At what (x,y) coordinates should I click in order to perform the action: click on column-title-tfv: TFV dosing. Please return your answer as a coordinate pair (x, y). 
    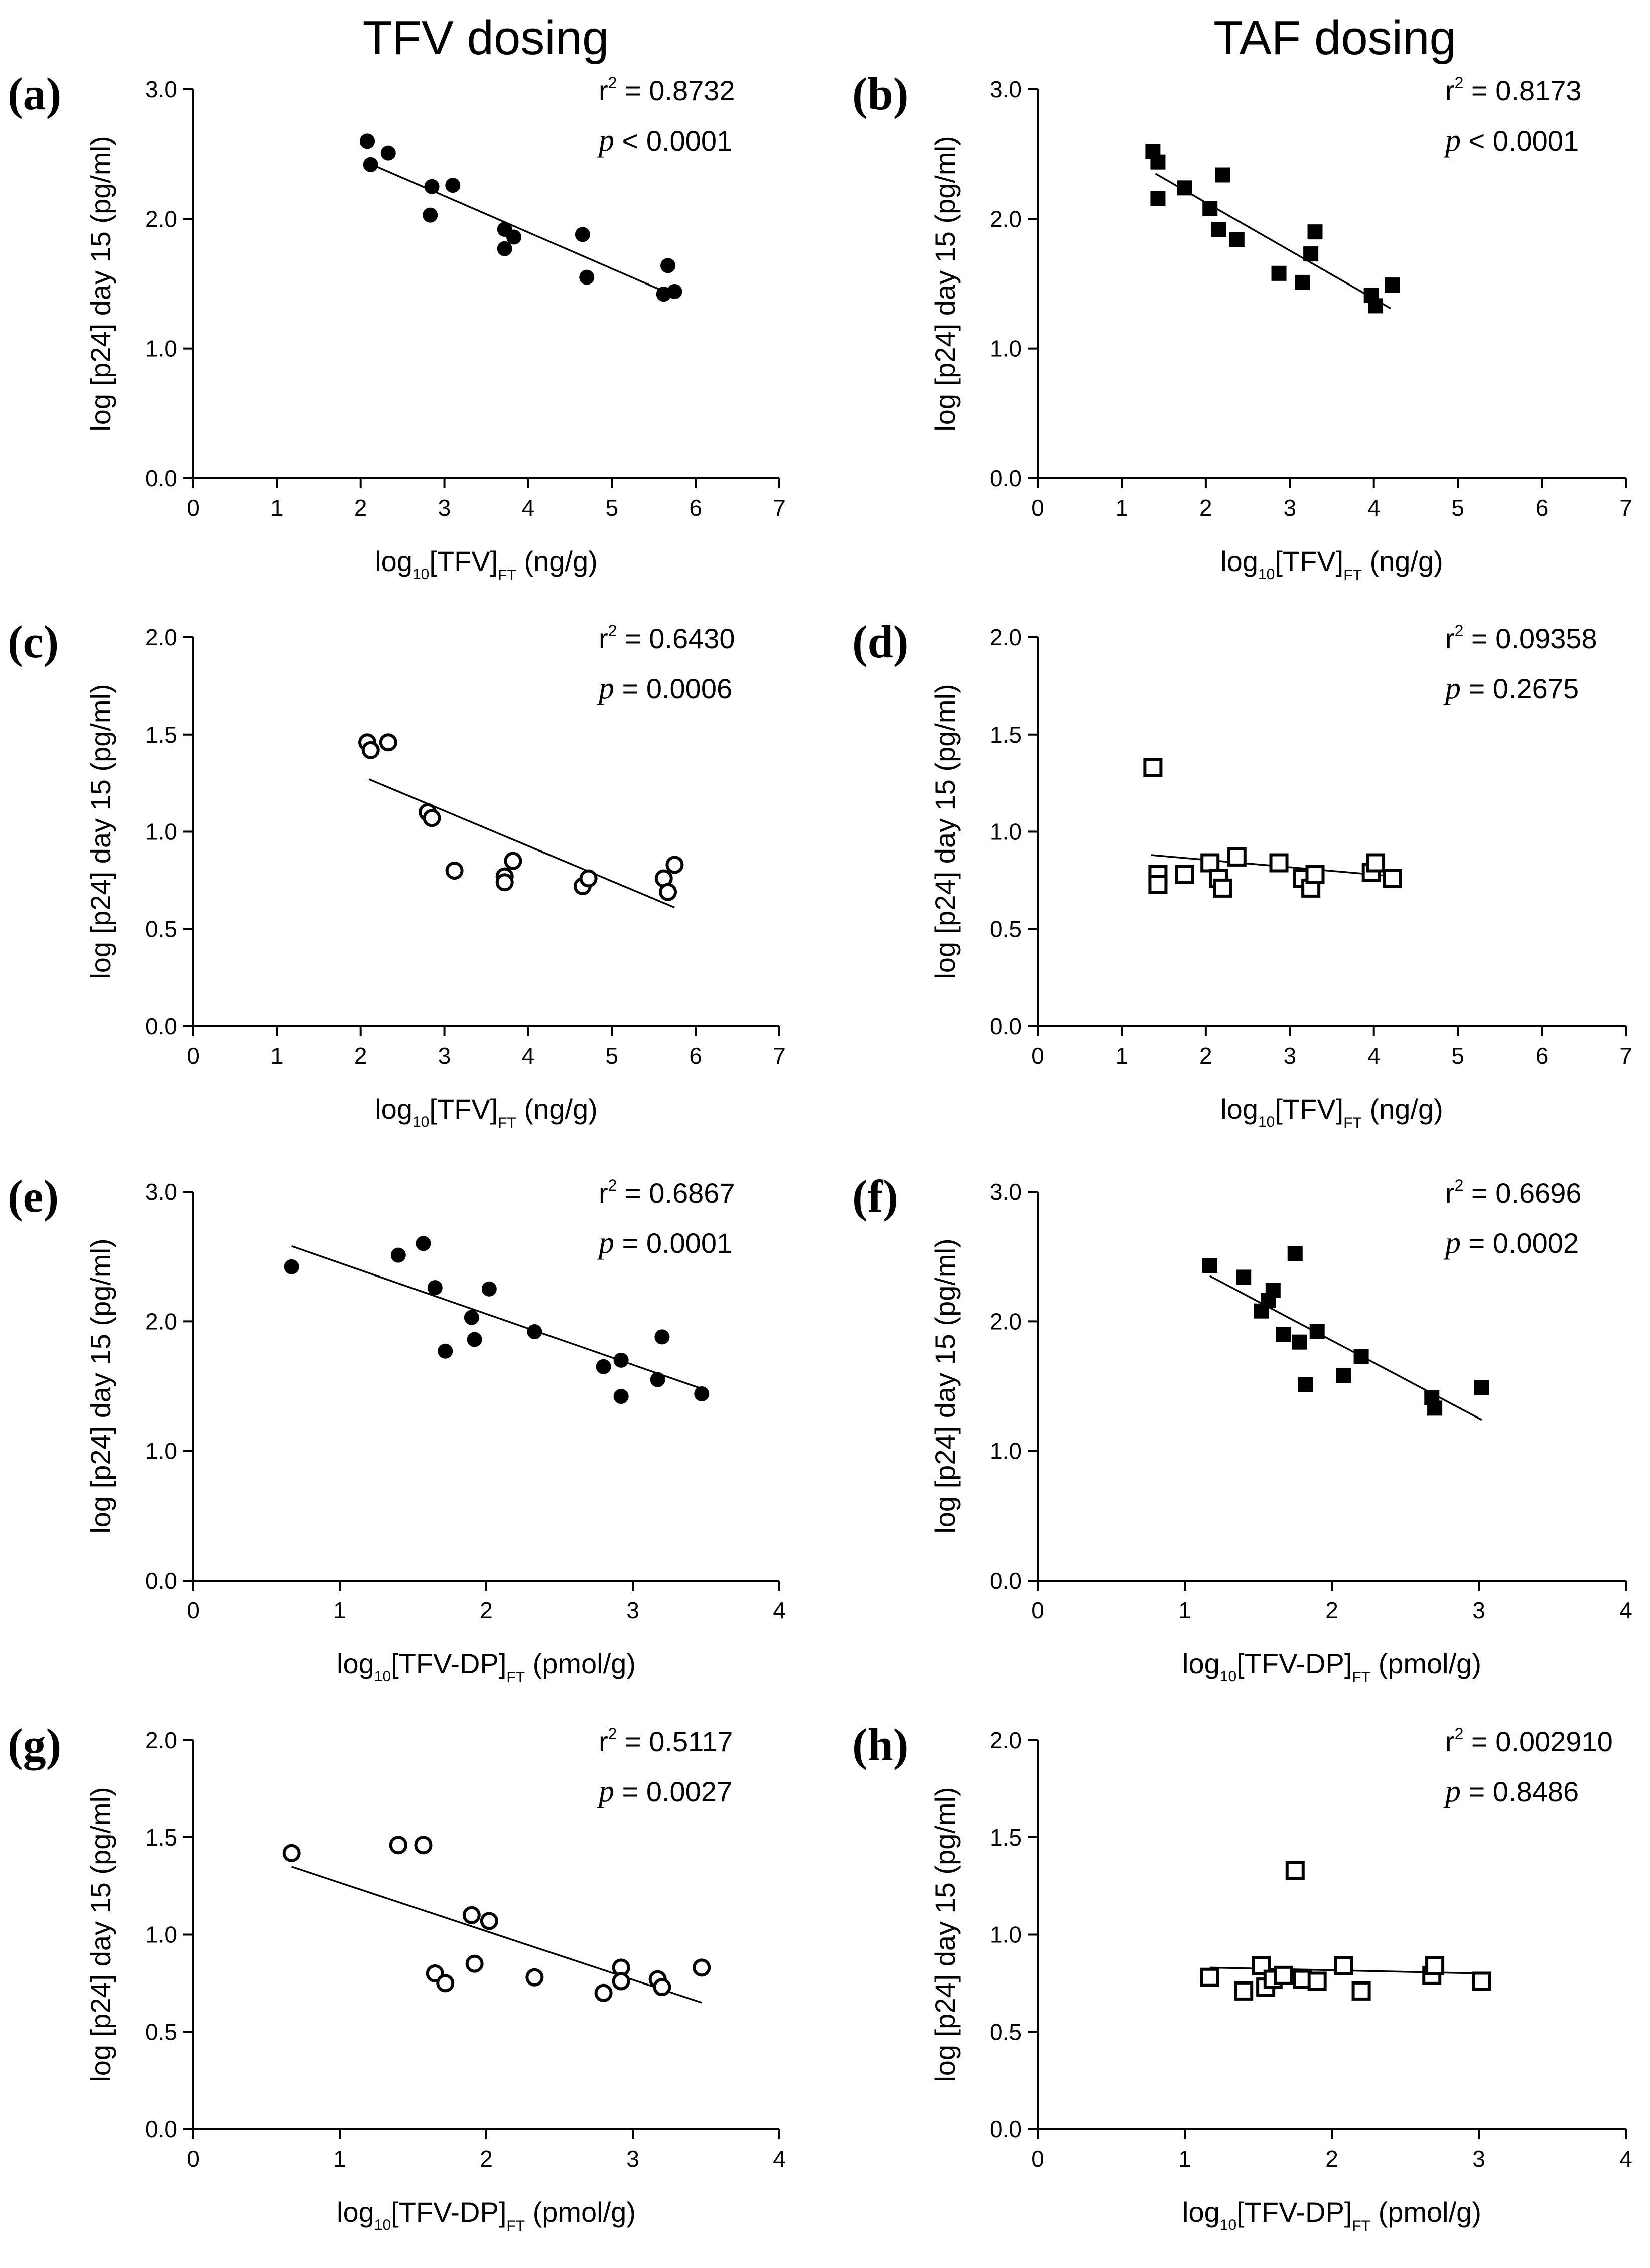
    Looking at the image, I should click on (486, 38).